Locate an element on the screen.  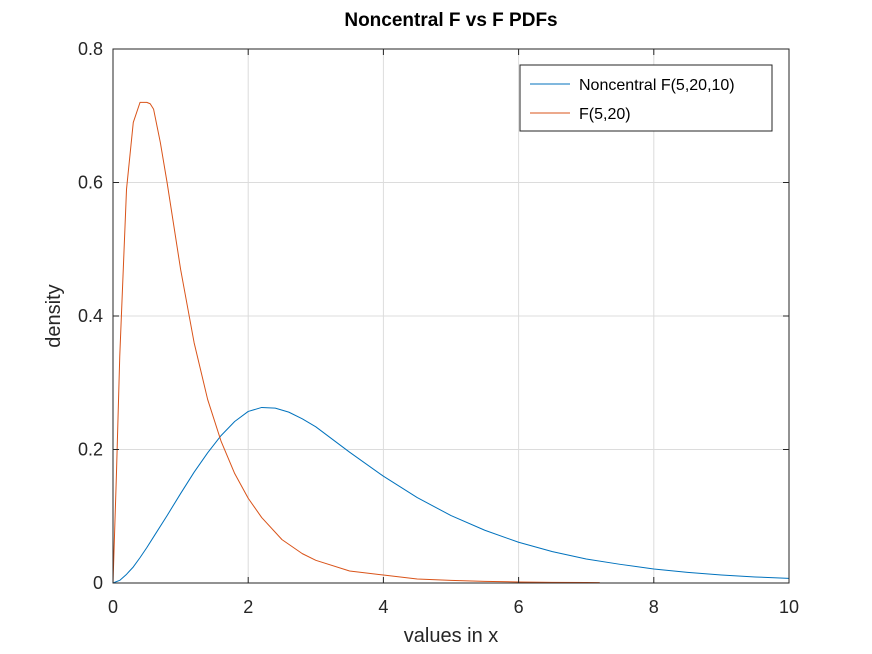
y-axis-label: density is located at coordinates (54, 315).